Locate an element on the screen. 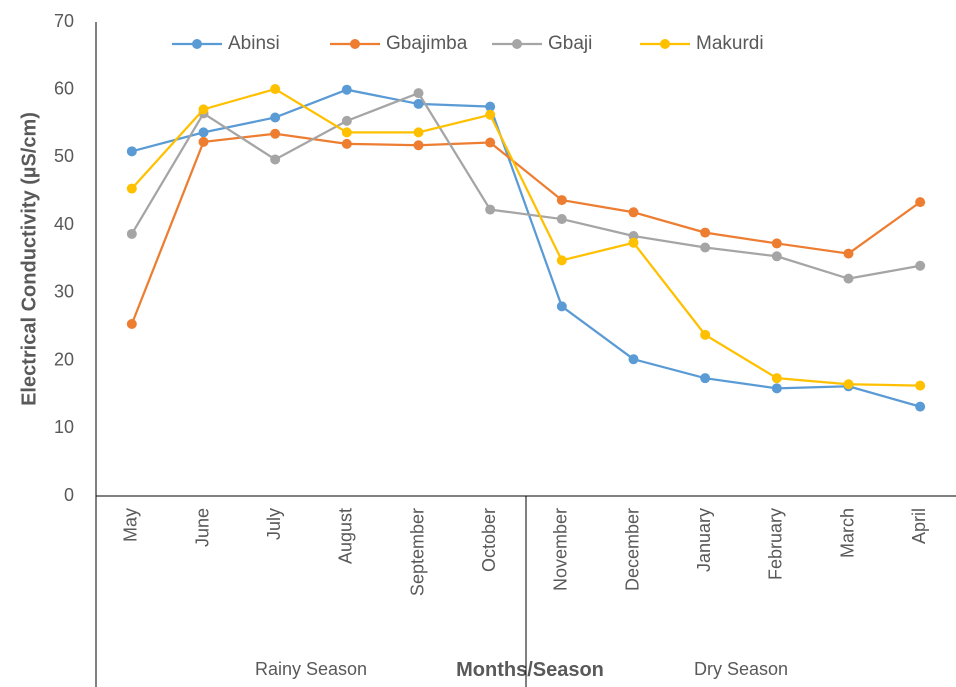  x-tick-label: February is located at coordinates (776, 544).